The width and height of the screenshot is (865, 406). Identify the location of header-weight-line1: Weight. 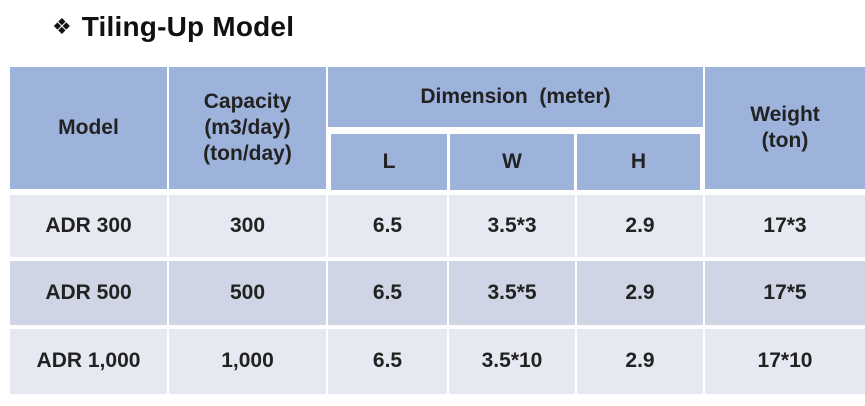
(785, 114).